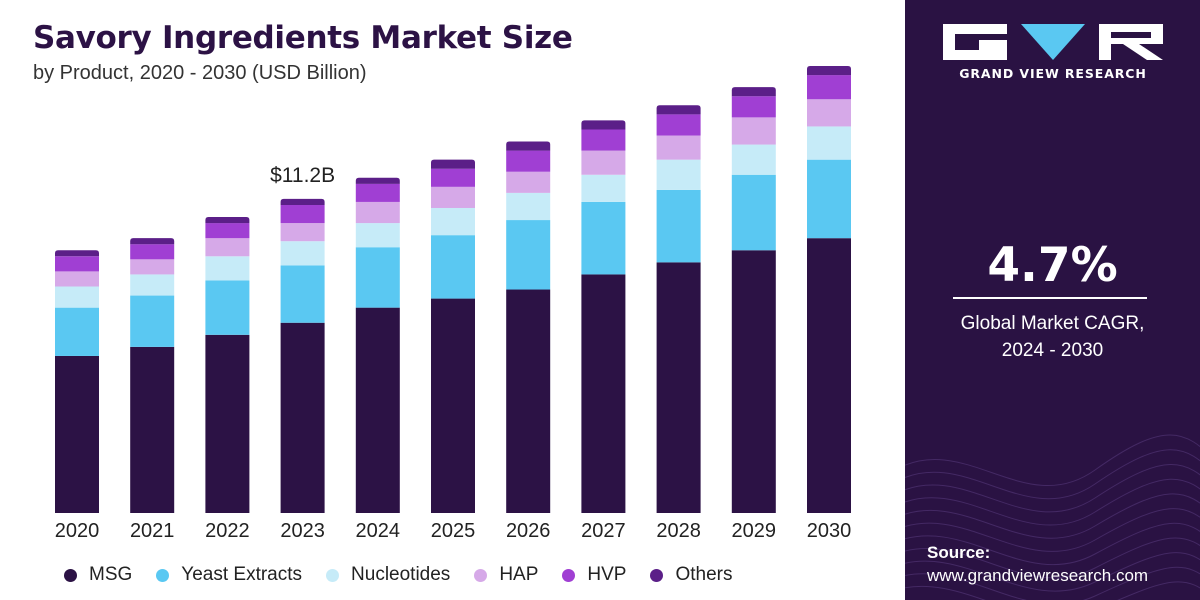  Describe the element at coordinates (111, 574) in the screenshot. I see `legend-label: MSG` at that location.